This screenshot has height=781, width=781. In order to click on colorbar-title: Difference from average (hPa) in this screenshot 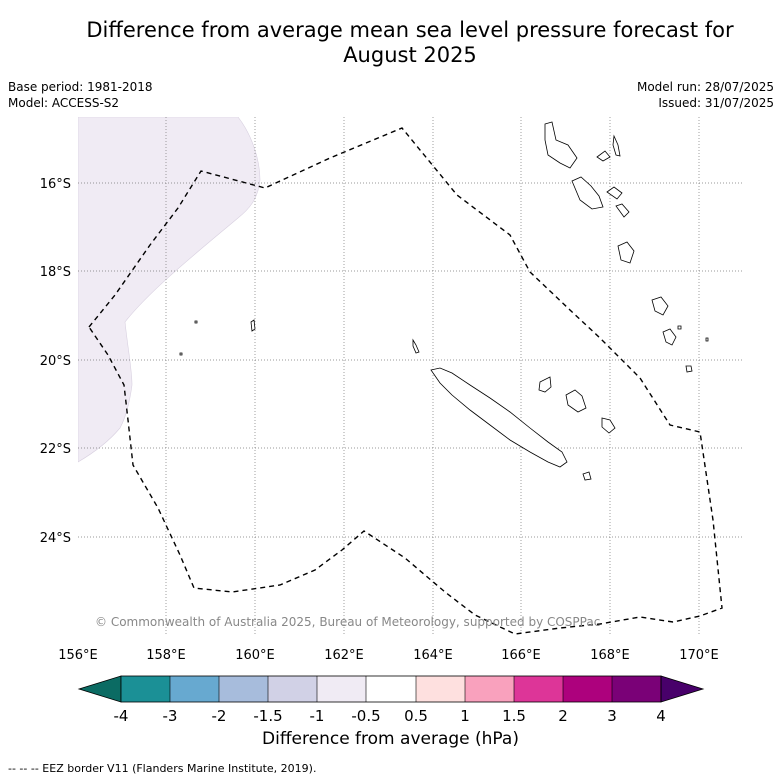, I will do `click(390, 739)`.